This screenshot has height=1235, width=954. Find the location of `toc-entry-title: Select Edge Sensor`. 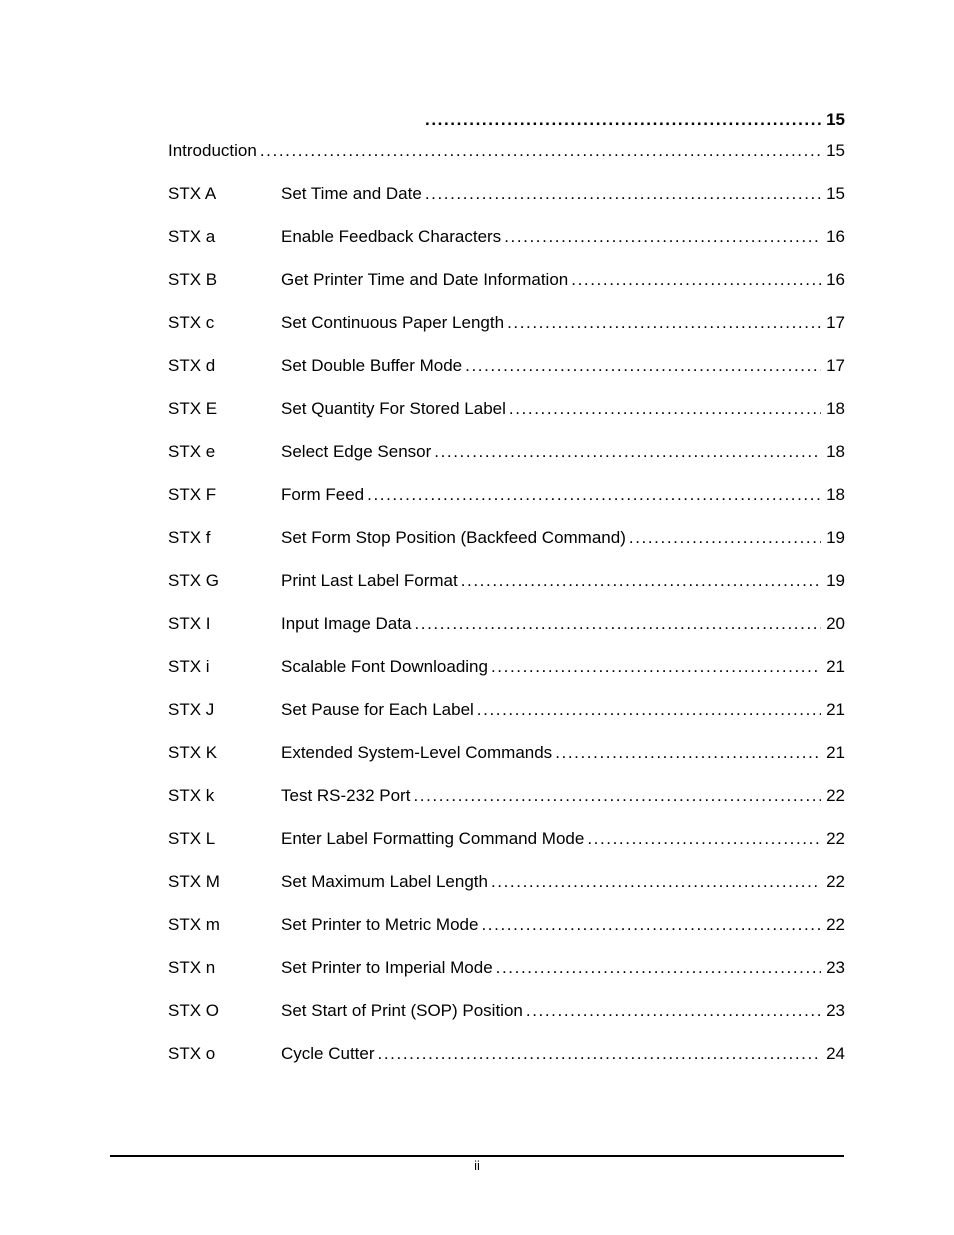

toc-entry-title: Select Edge Sensor is located at coordinates (356, 451).